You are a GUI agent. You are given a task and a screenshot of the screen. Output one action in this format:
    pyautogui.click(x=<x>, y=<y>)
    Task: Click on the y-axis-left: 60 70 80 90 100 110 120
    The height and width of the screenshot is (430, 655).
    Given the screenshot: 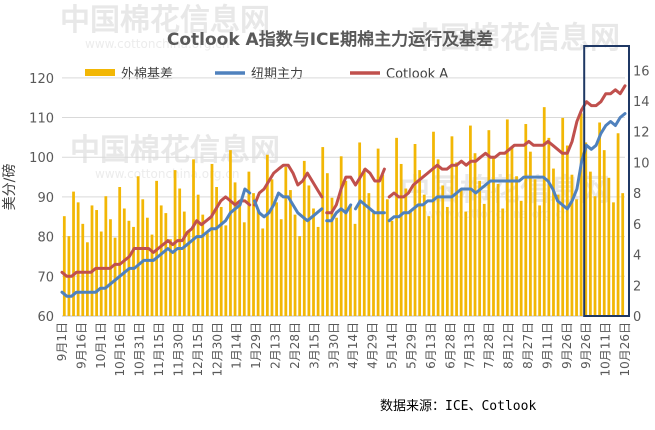 What is the action you would take?
    pyautogui.click(x=41, y=198)
    